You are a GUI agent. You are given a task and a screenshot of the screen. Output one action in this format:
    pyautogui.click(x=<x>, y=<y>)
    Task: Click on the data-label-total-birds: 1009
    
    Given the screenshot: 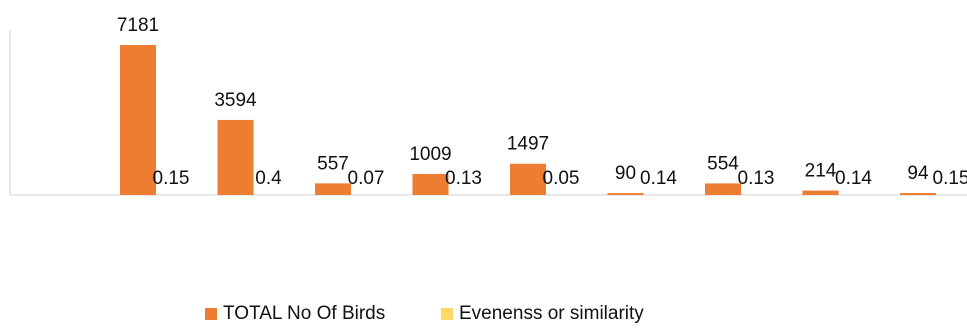 What is the action you would take?
    pyautogui.click(x=430, y=154)
    